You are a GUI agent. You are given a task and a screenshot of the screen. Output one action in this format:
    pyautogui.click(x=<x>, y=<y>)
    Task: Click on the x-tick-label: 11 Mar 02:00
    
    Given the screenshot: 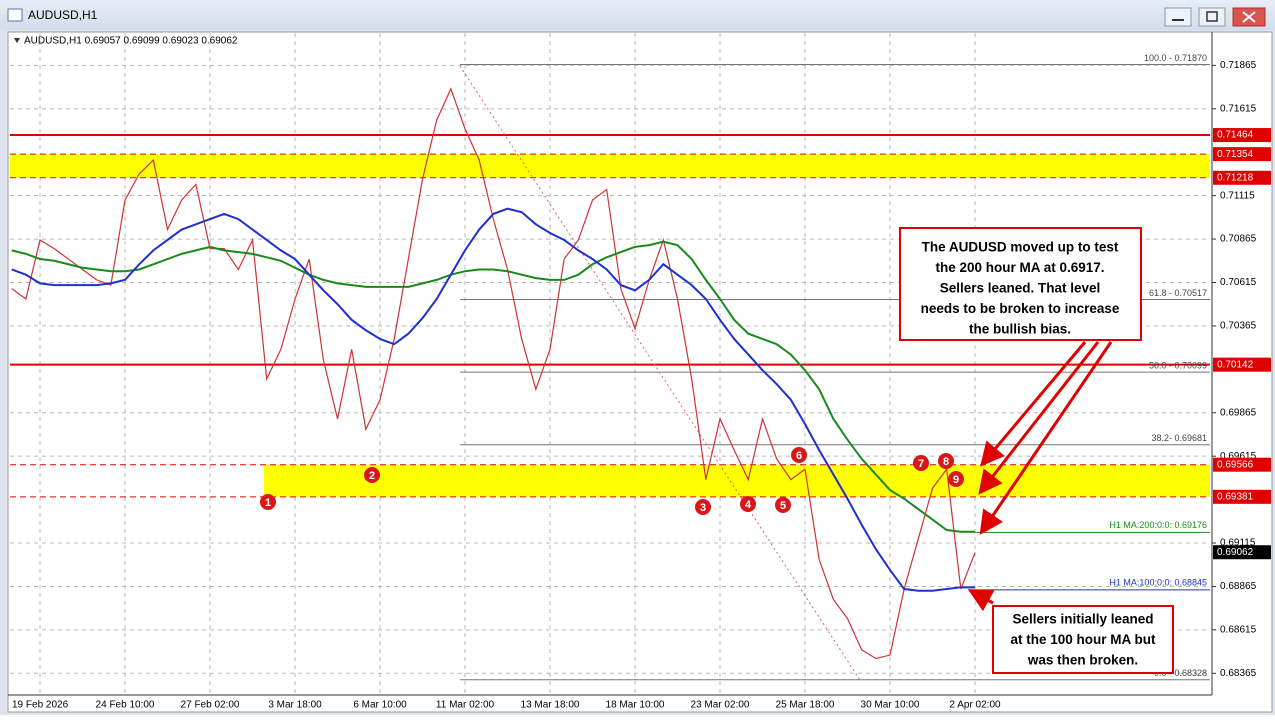 What is the action you would take?
    pyautogui.click(x=465, y=705)
    